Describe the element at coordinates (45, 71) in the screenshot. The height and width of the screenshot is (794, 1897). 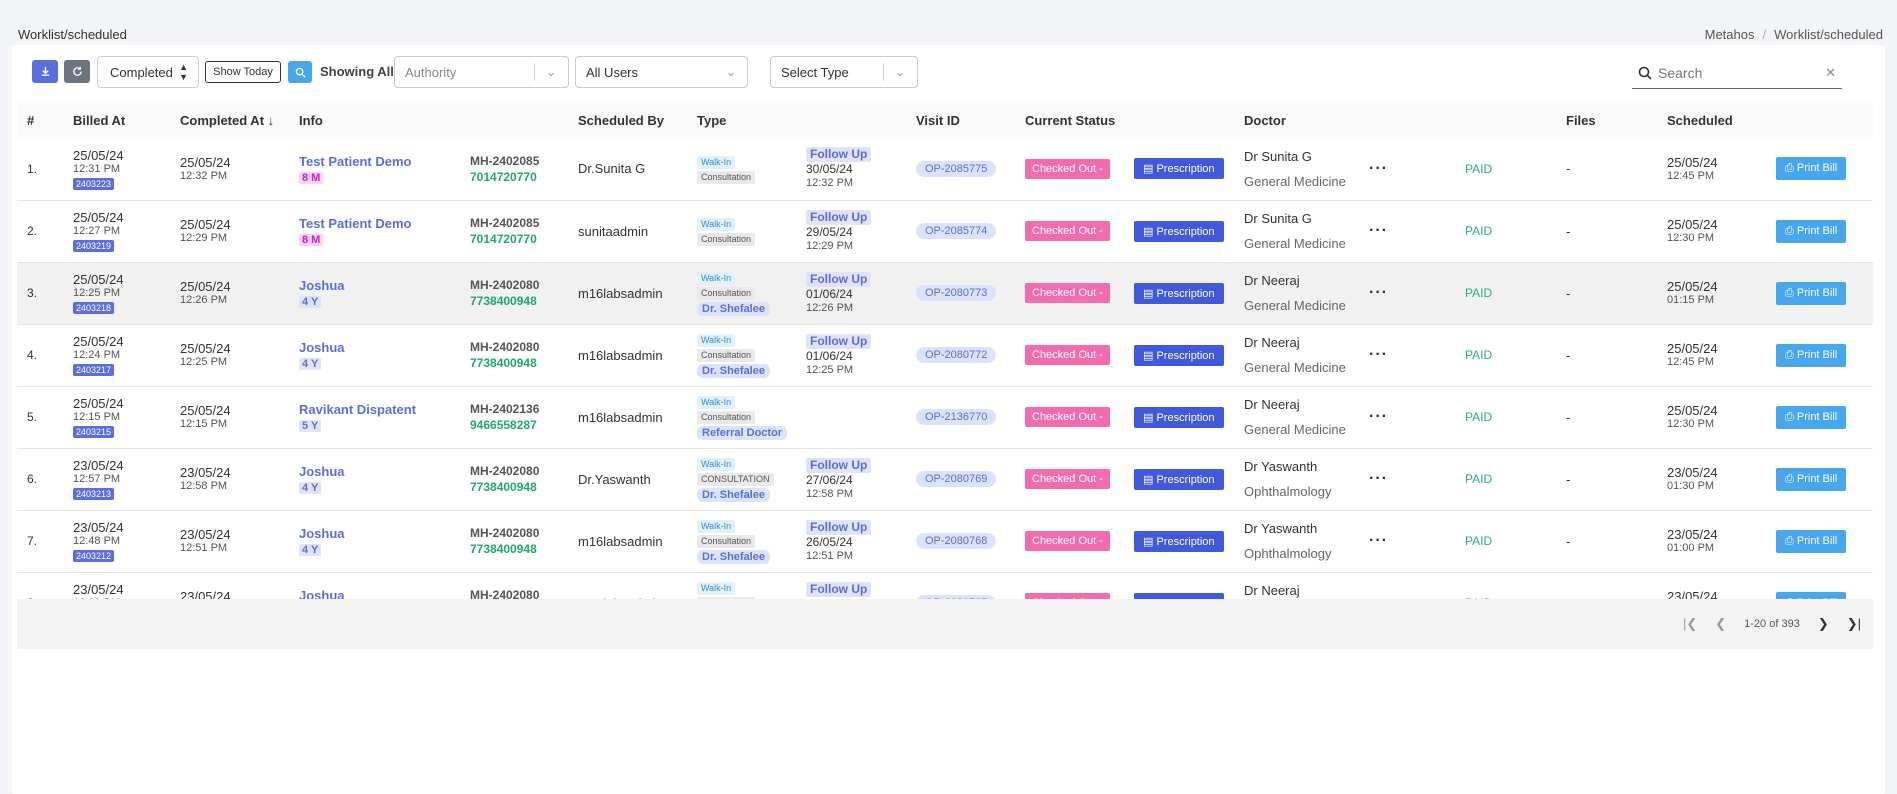
I see `download-button` at that location.